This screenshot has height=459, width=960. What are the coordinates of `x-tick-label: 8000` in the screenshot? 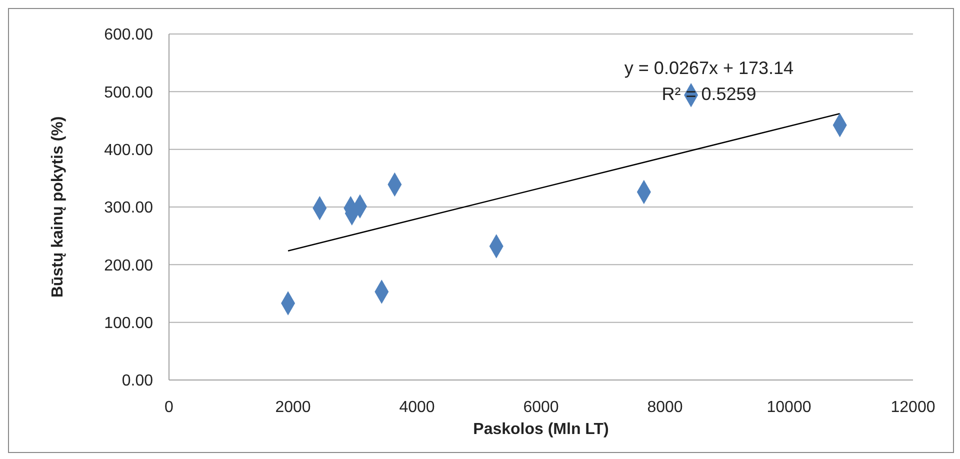 It's located at (665, 407).